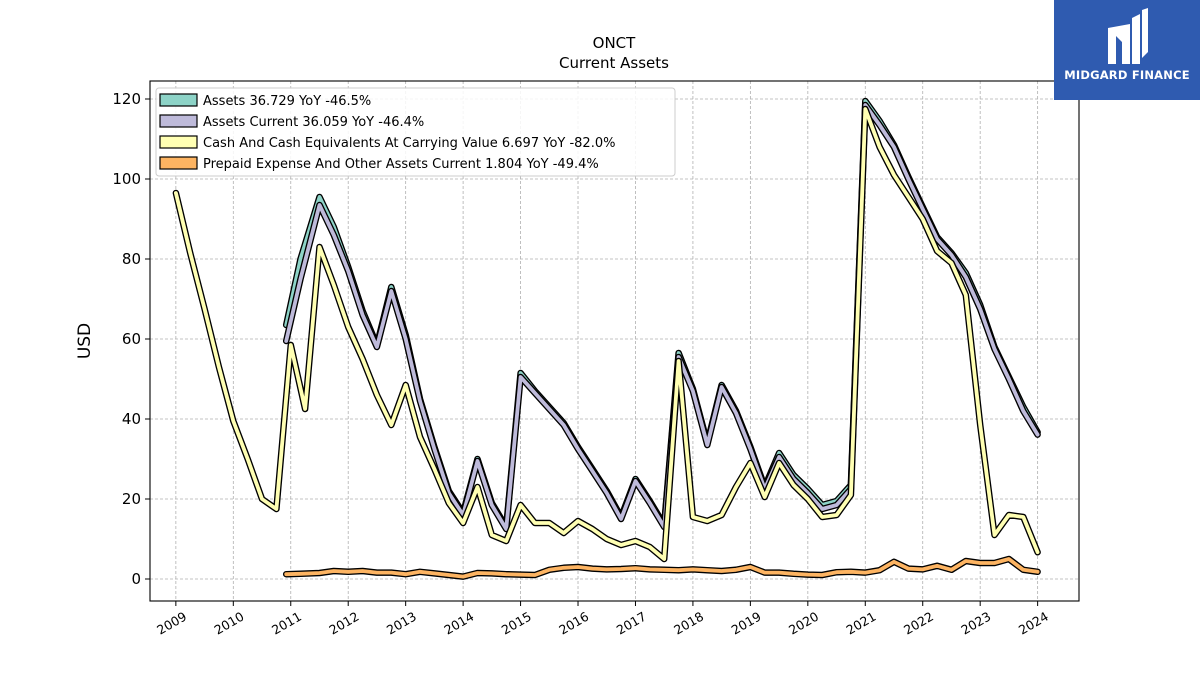 This screenshot has height=675, width=1200. I want to click on midgard-finance-logo: MIDGARD FINANCE, so click(1127, 50).